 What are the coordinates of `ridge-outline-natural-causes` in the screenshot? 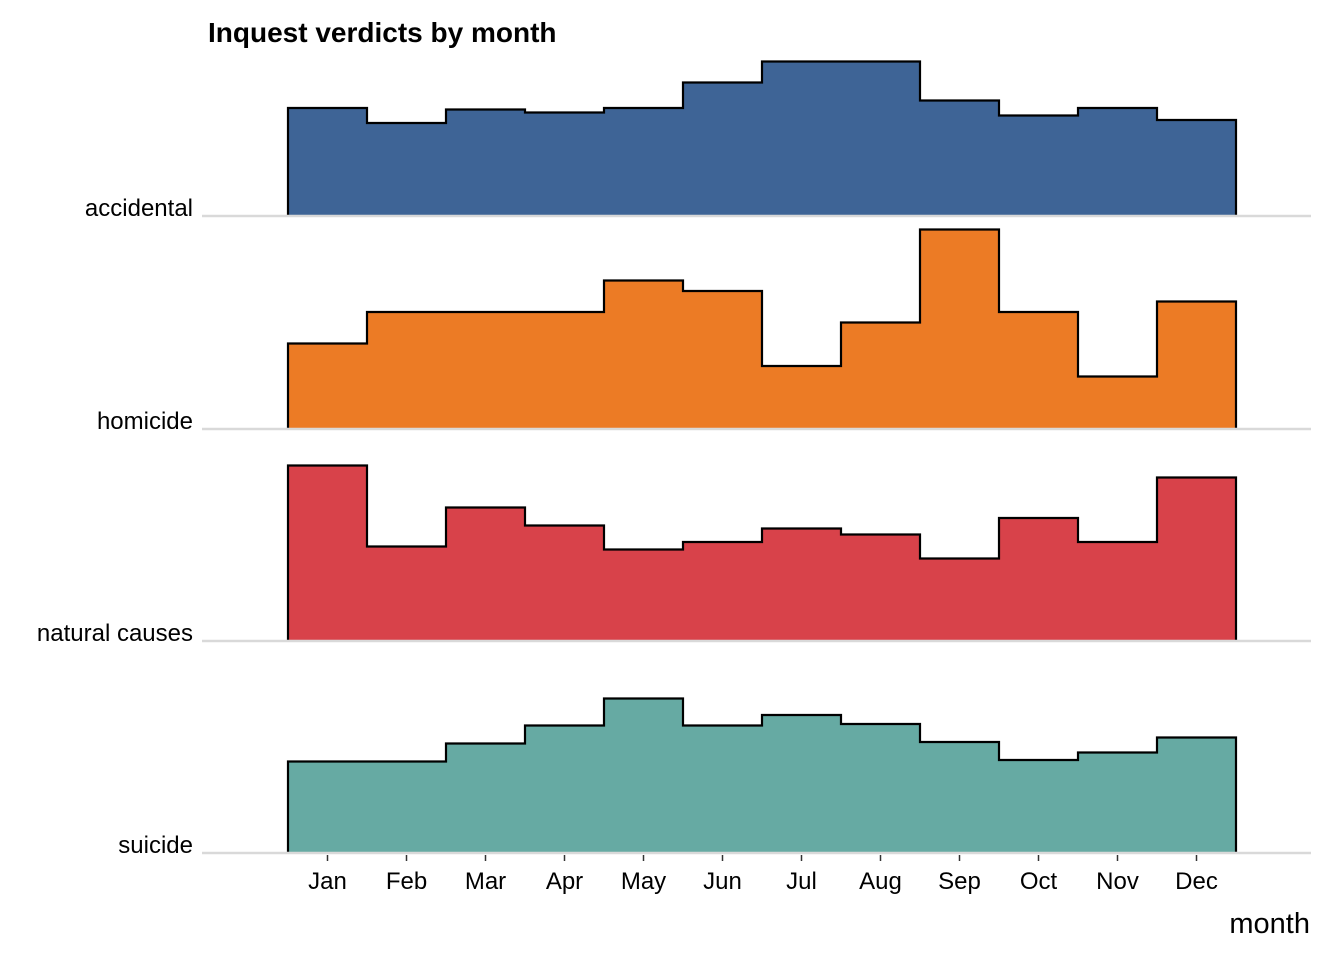 It's located at (762, 552).